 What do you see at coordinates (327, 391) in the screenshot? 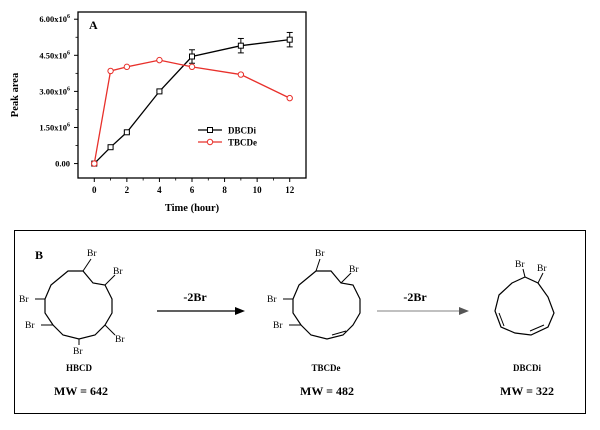
I see `tbcde-mw: MW = 482` at bounding box center [327, 391].